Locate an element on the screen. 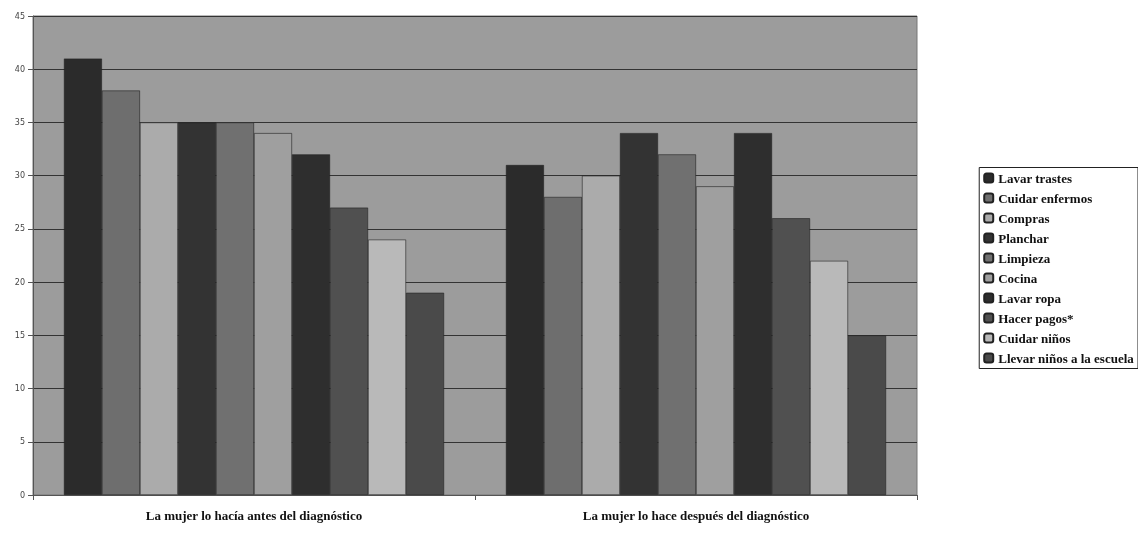  y-tick-label: 25 is located at coordinates (19, 229).